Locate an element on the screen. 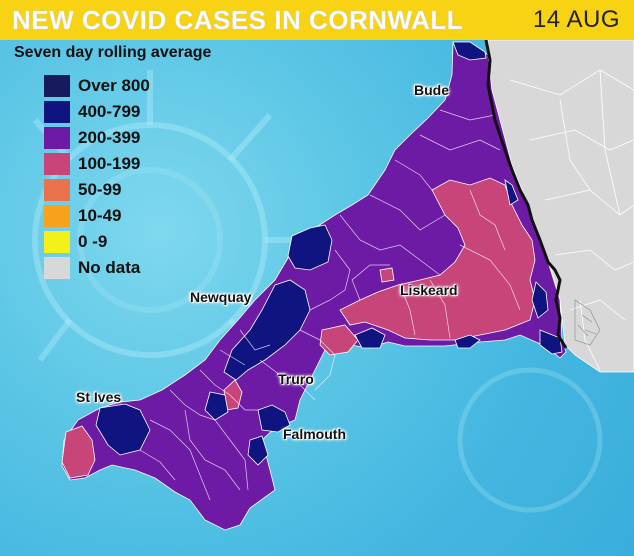  devon-district-lines is located at coordinates (571, 220).